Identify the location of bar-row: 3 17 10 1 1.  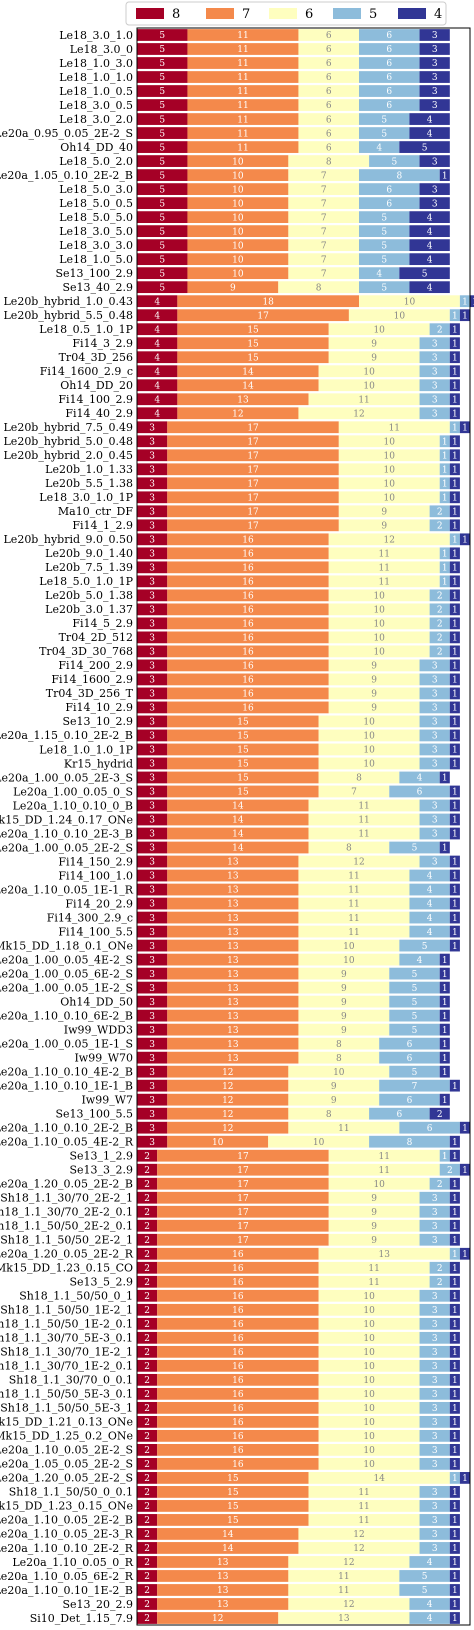
(298, 455).